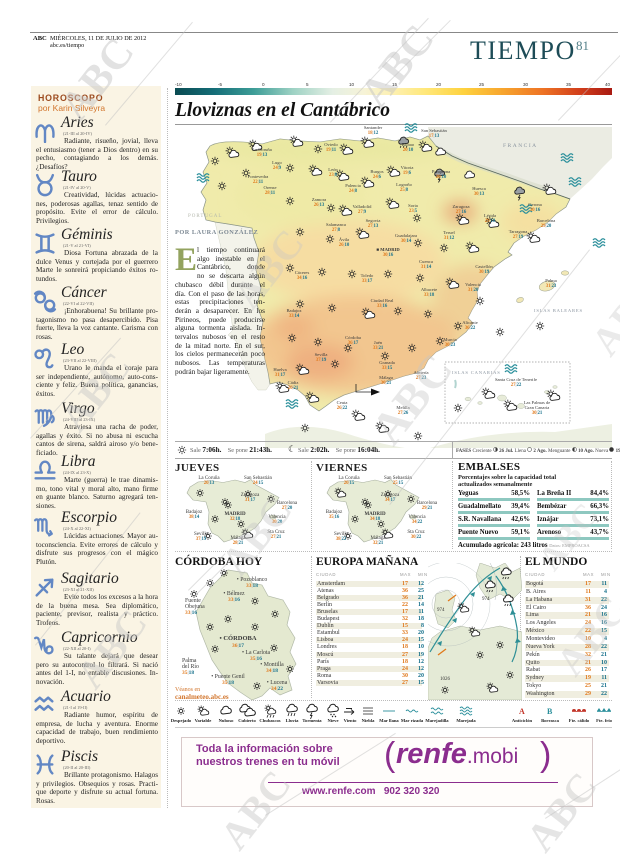 The width and height of the screenshot is (620, 860). I want to click on svg-text: ISLAS BALEARES, so click(558, 310).